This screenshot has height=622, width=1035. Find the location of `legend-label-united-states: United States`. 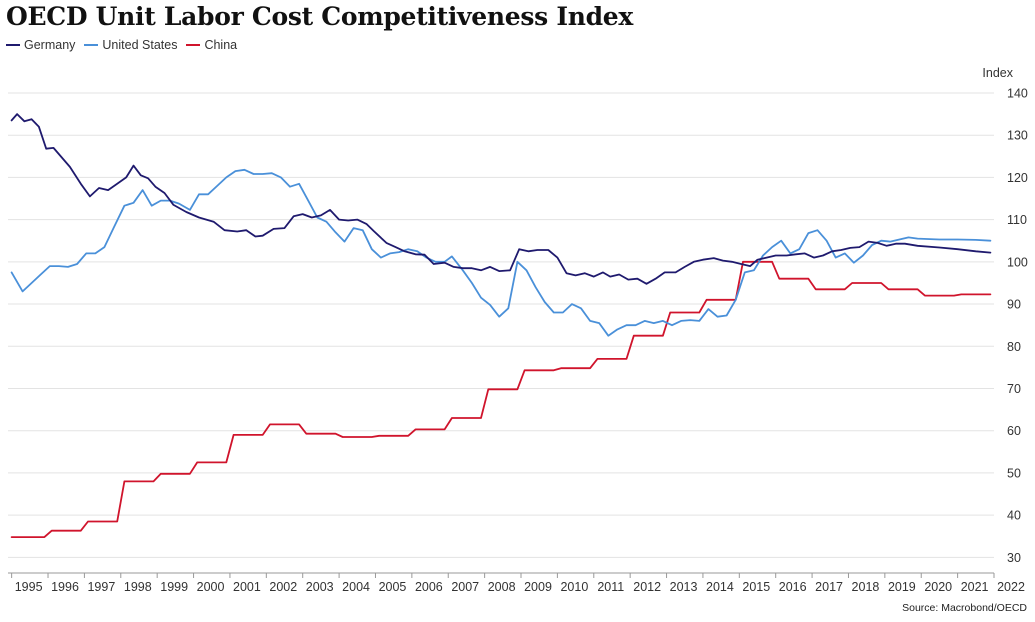

legend-label-united-states: United States is located at coordinates (140, 45).